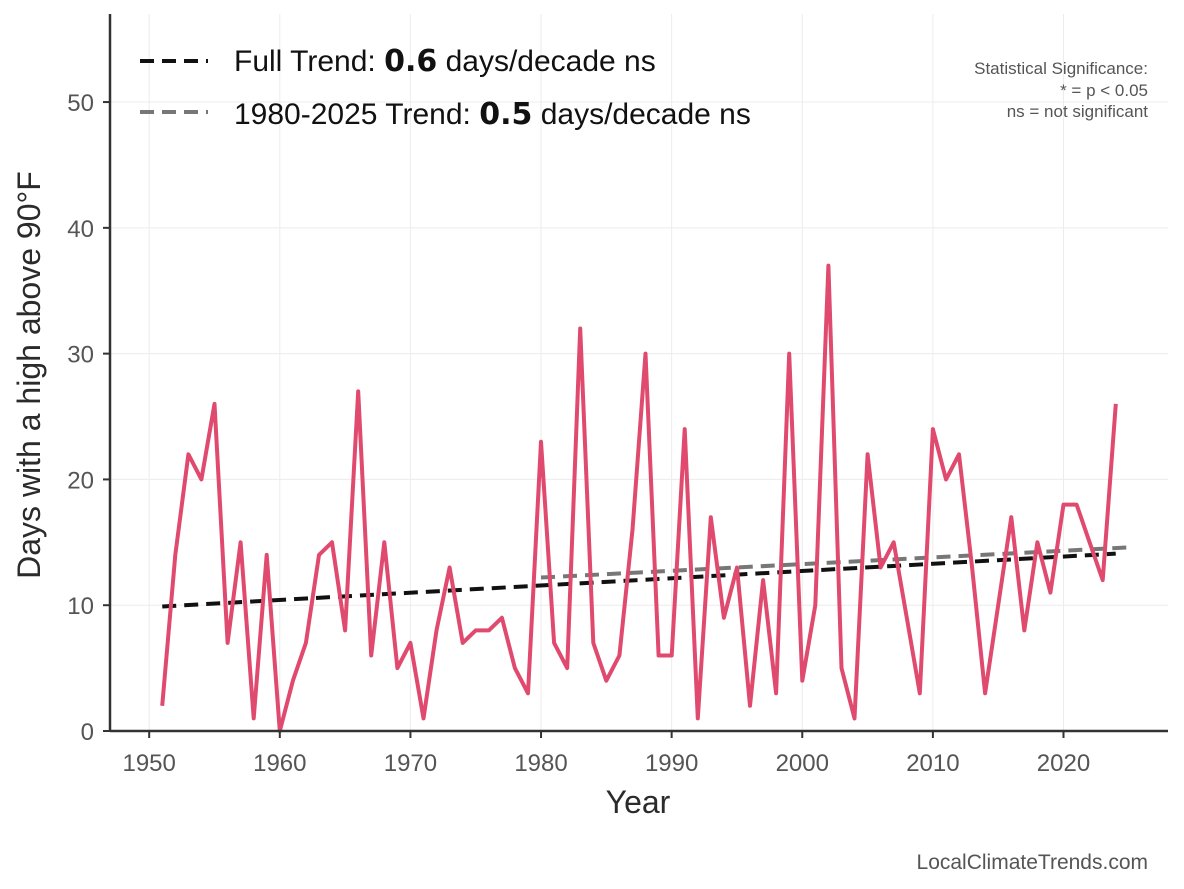 The image size is (1184, 889). I want to click on x-tick-label-1990: 1990, so click(671, 763).